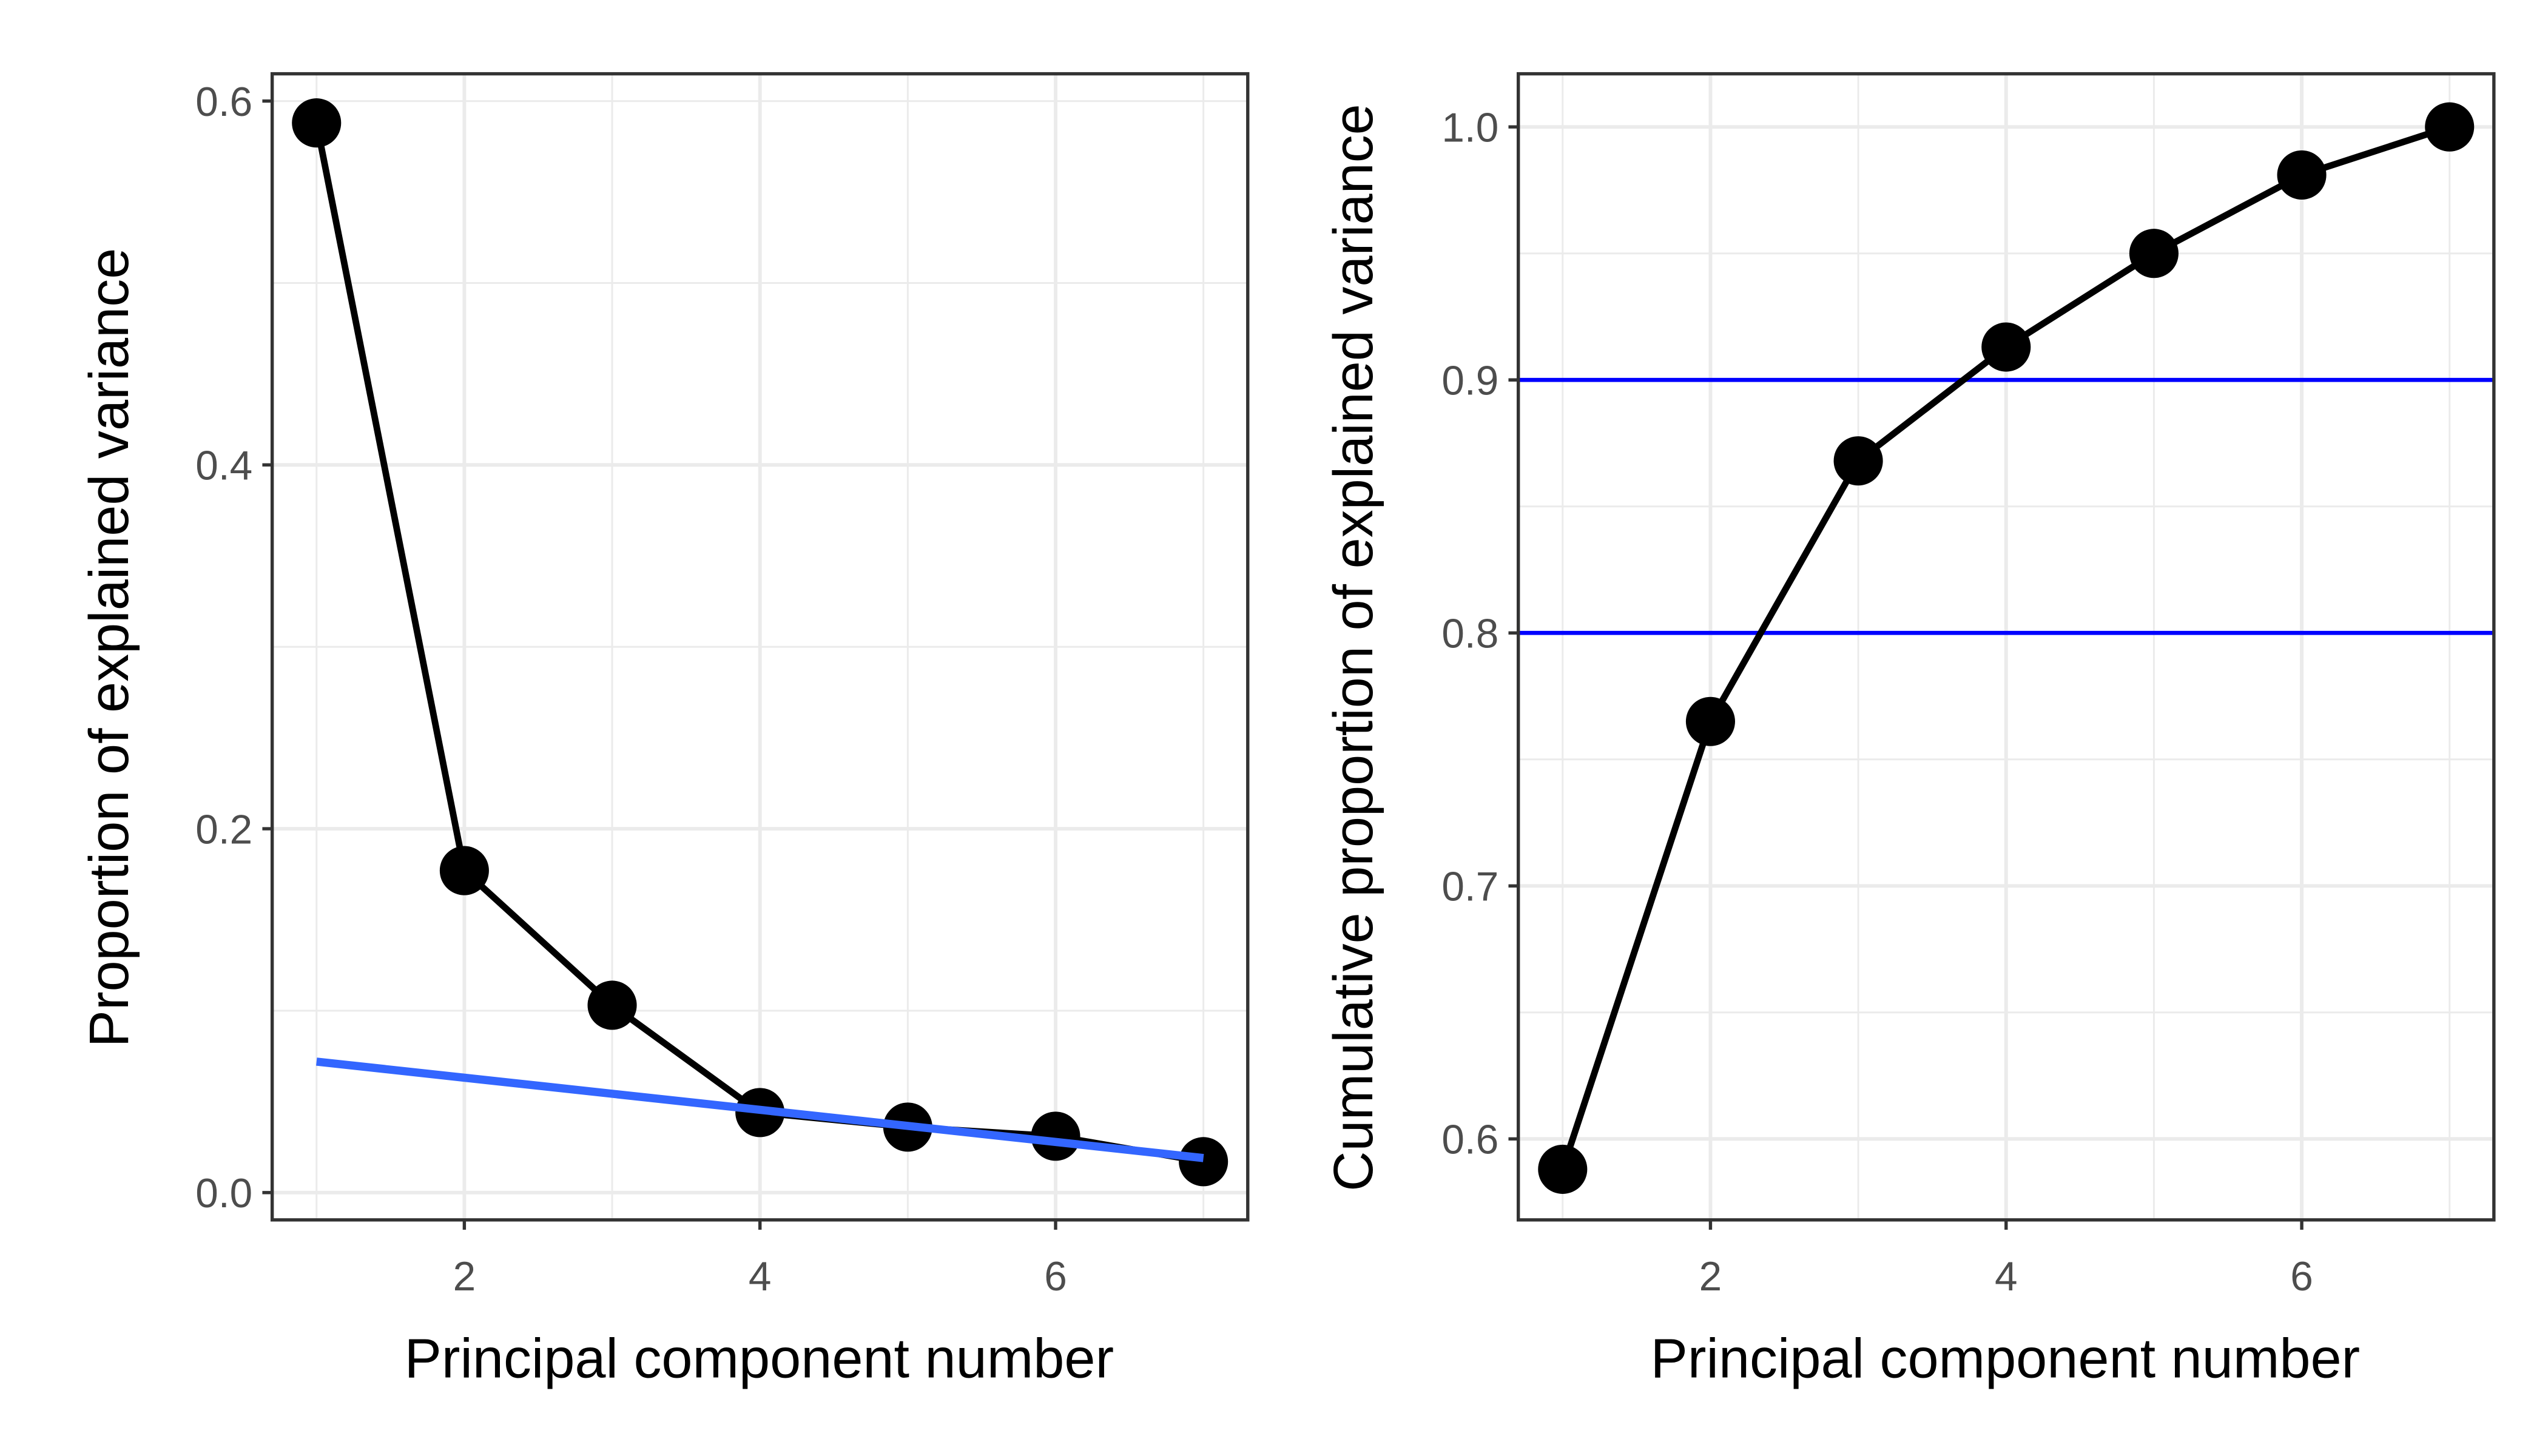 The height and width of the screenshot is (1456, 2548). I want to click on y-tick-label: 0.8, so click(1469, 634).